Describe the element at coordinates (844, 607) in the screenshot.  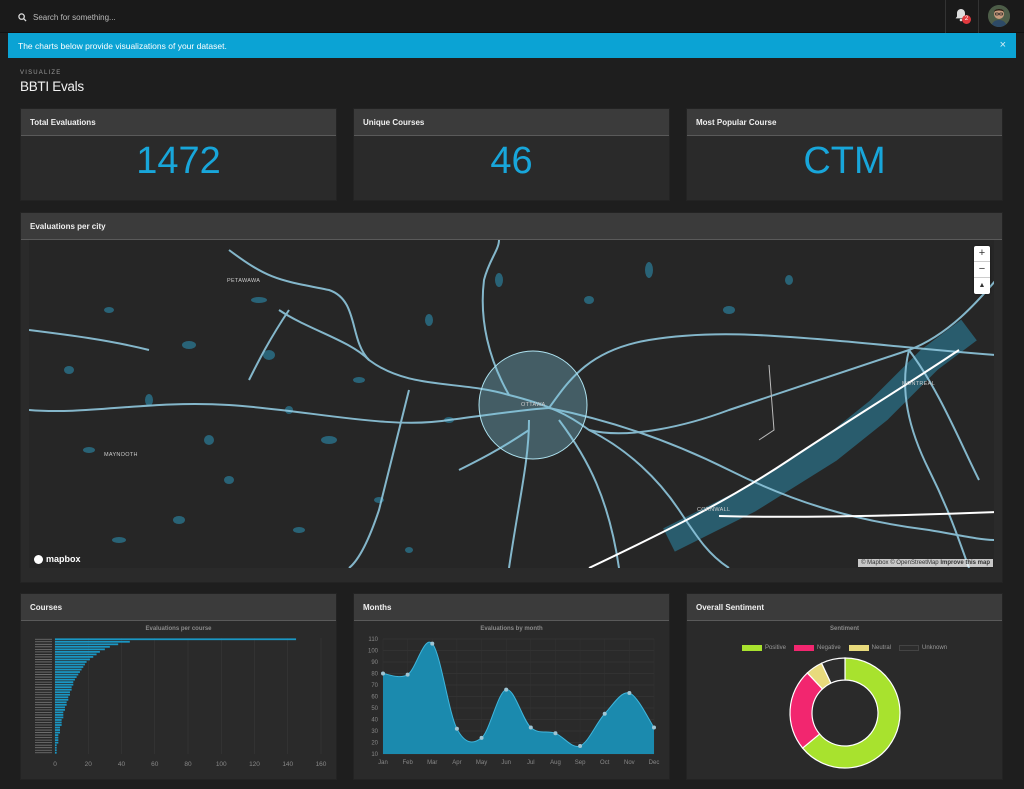
I see `card-header: Overall Sentiment` at that location.